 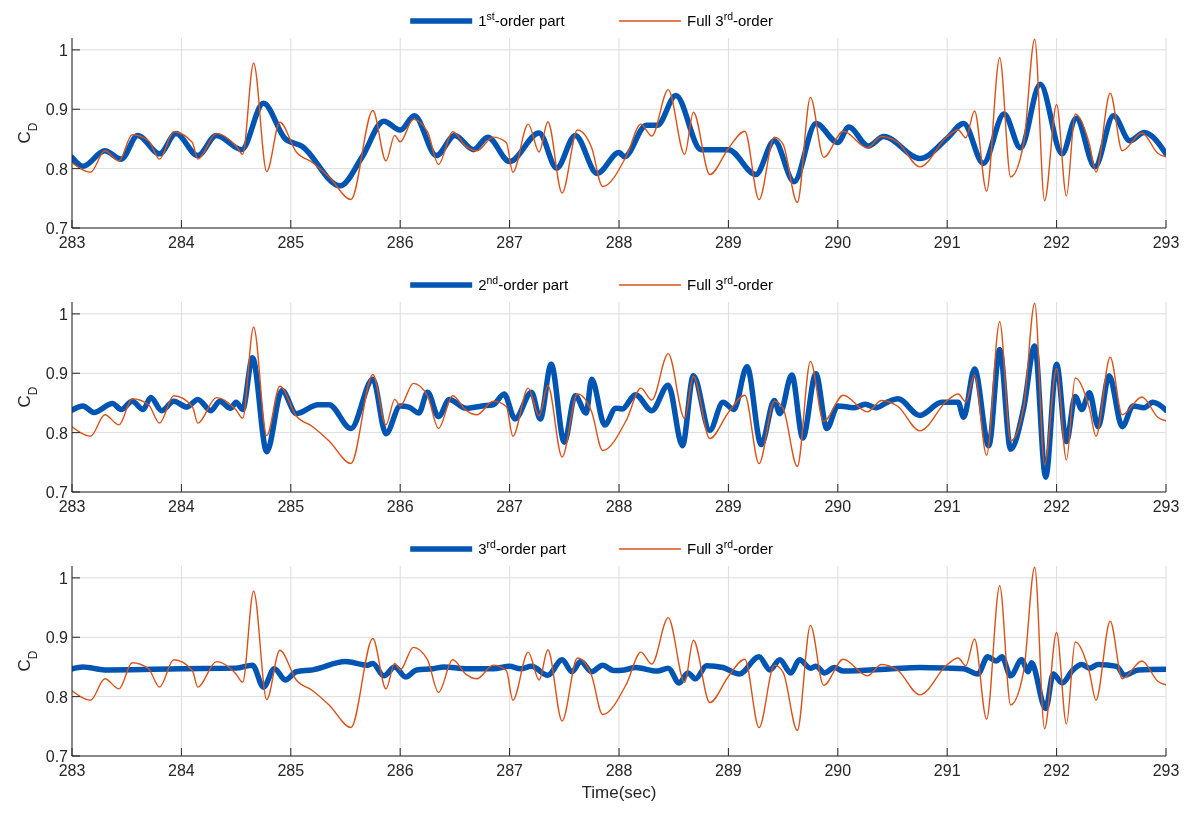 I want to click on legend-label: 1$^{st}$-order part, so click(x=522, y=19).